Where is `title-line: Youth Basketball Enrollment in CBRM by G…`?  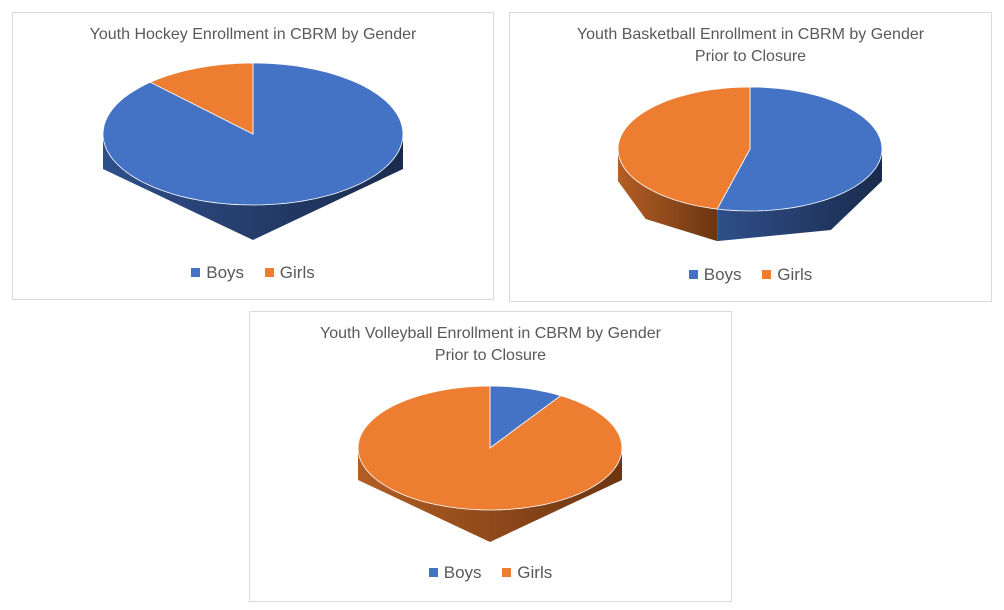
title-line: Youth Basketball Enrollment in CBRM by G… is located at coordinates (750, 34).